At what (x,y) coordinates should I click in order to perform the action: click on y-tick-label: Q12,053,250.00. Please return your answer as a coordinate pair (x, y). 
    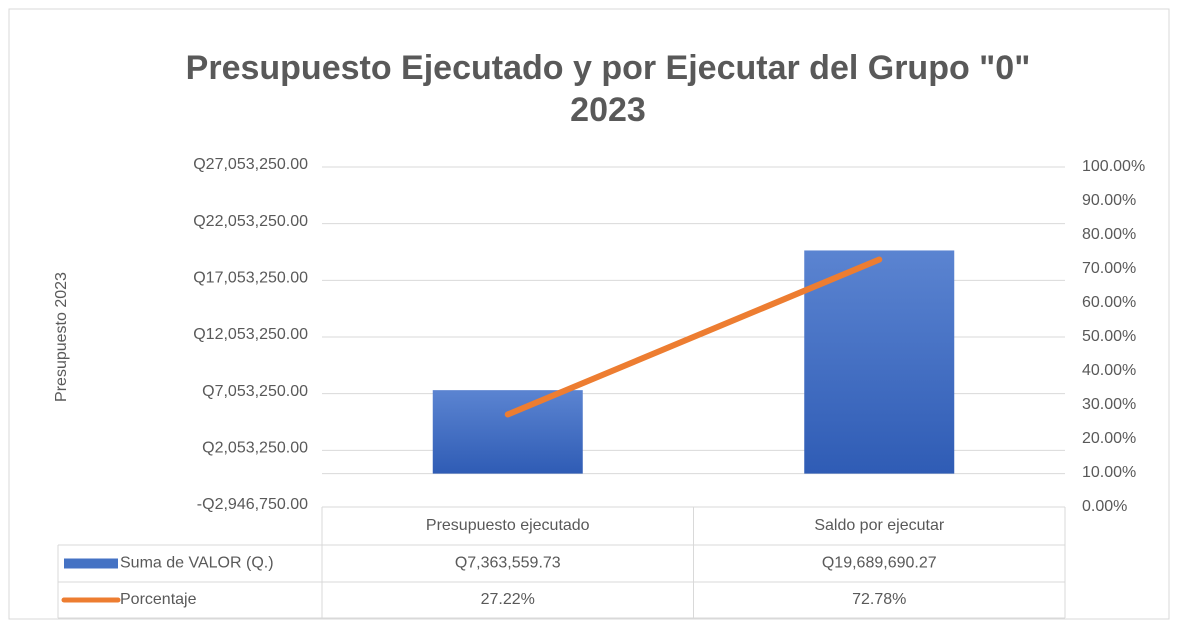
    Looking at the image, I should click on (250, 334).